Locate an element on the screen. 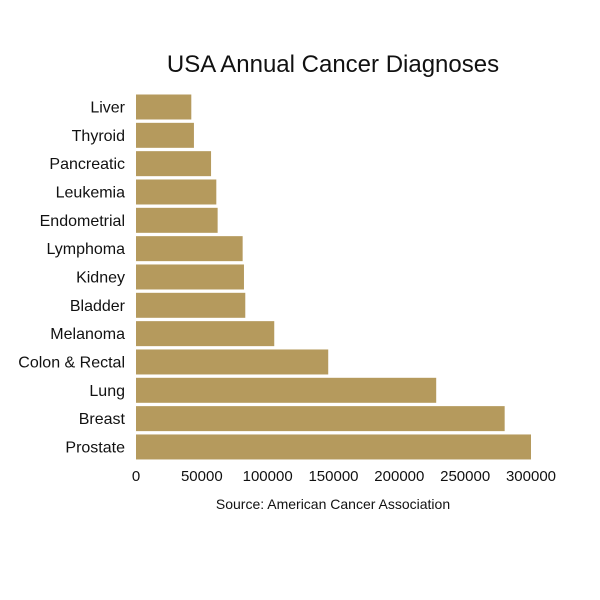 This screenshot has height=600, width=600. category-label-endometrial: Endometrial is located at coordinates (82, 221).